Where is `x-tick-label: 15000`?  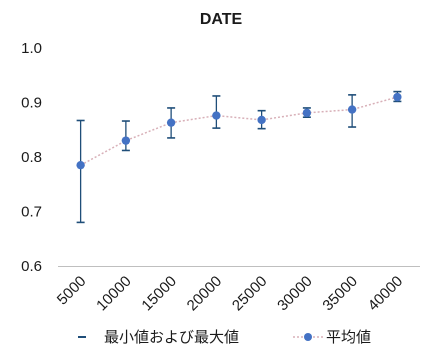
x-tick-label: 15000 is located at coordinates (159, 294).